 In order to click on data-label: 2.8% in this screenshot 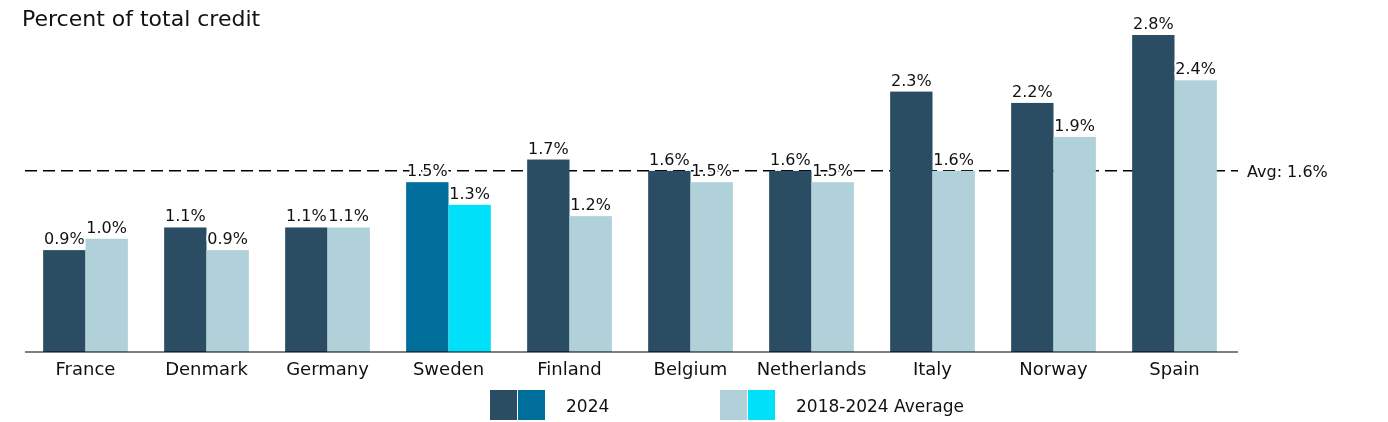, I will do `click(1153, 23)`.